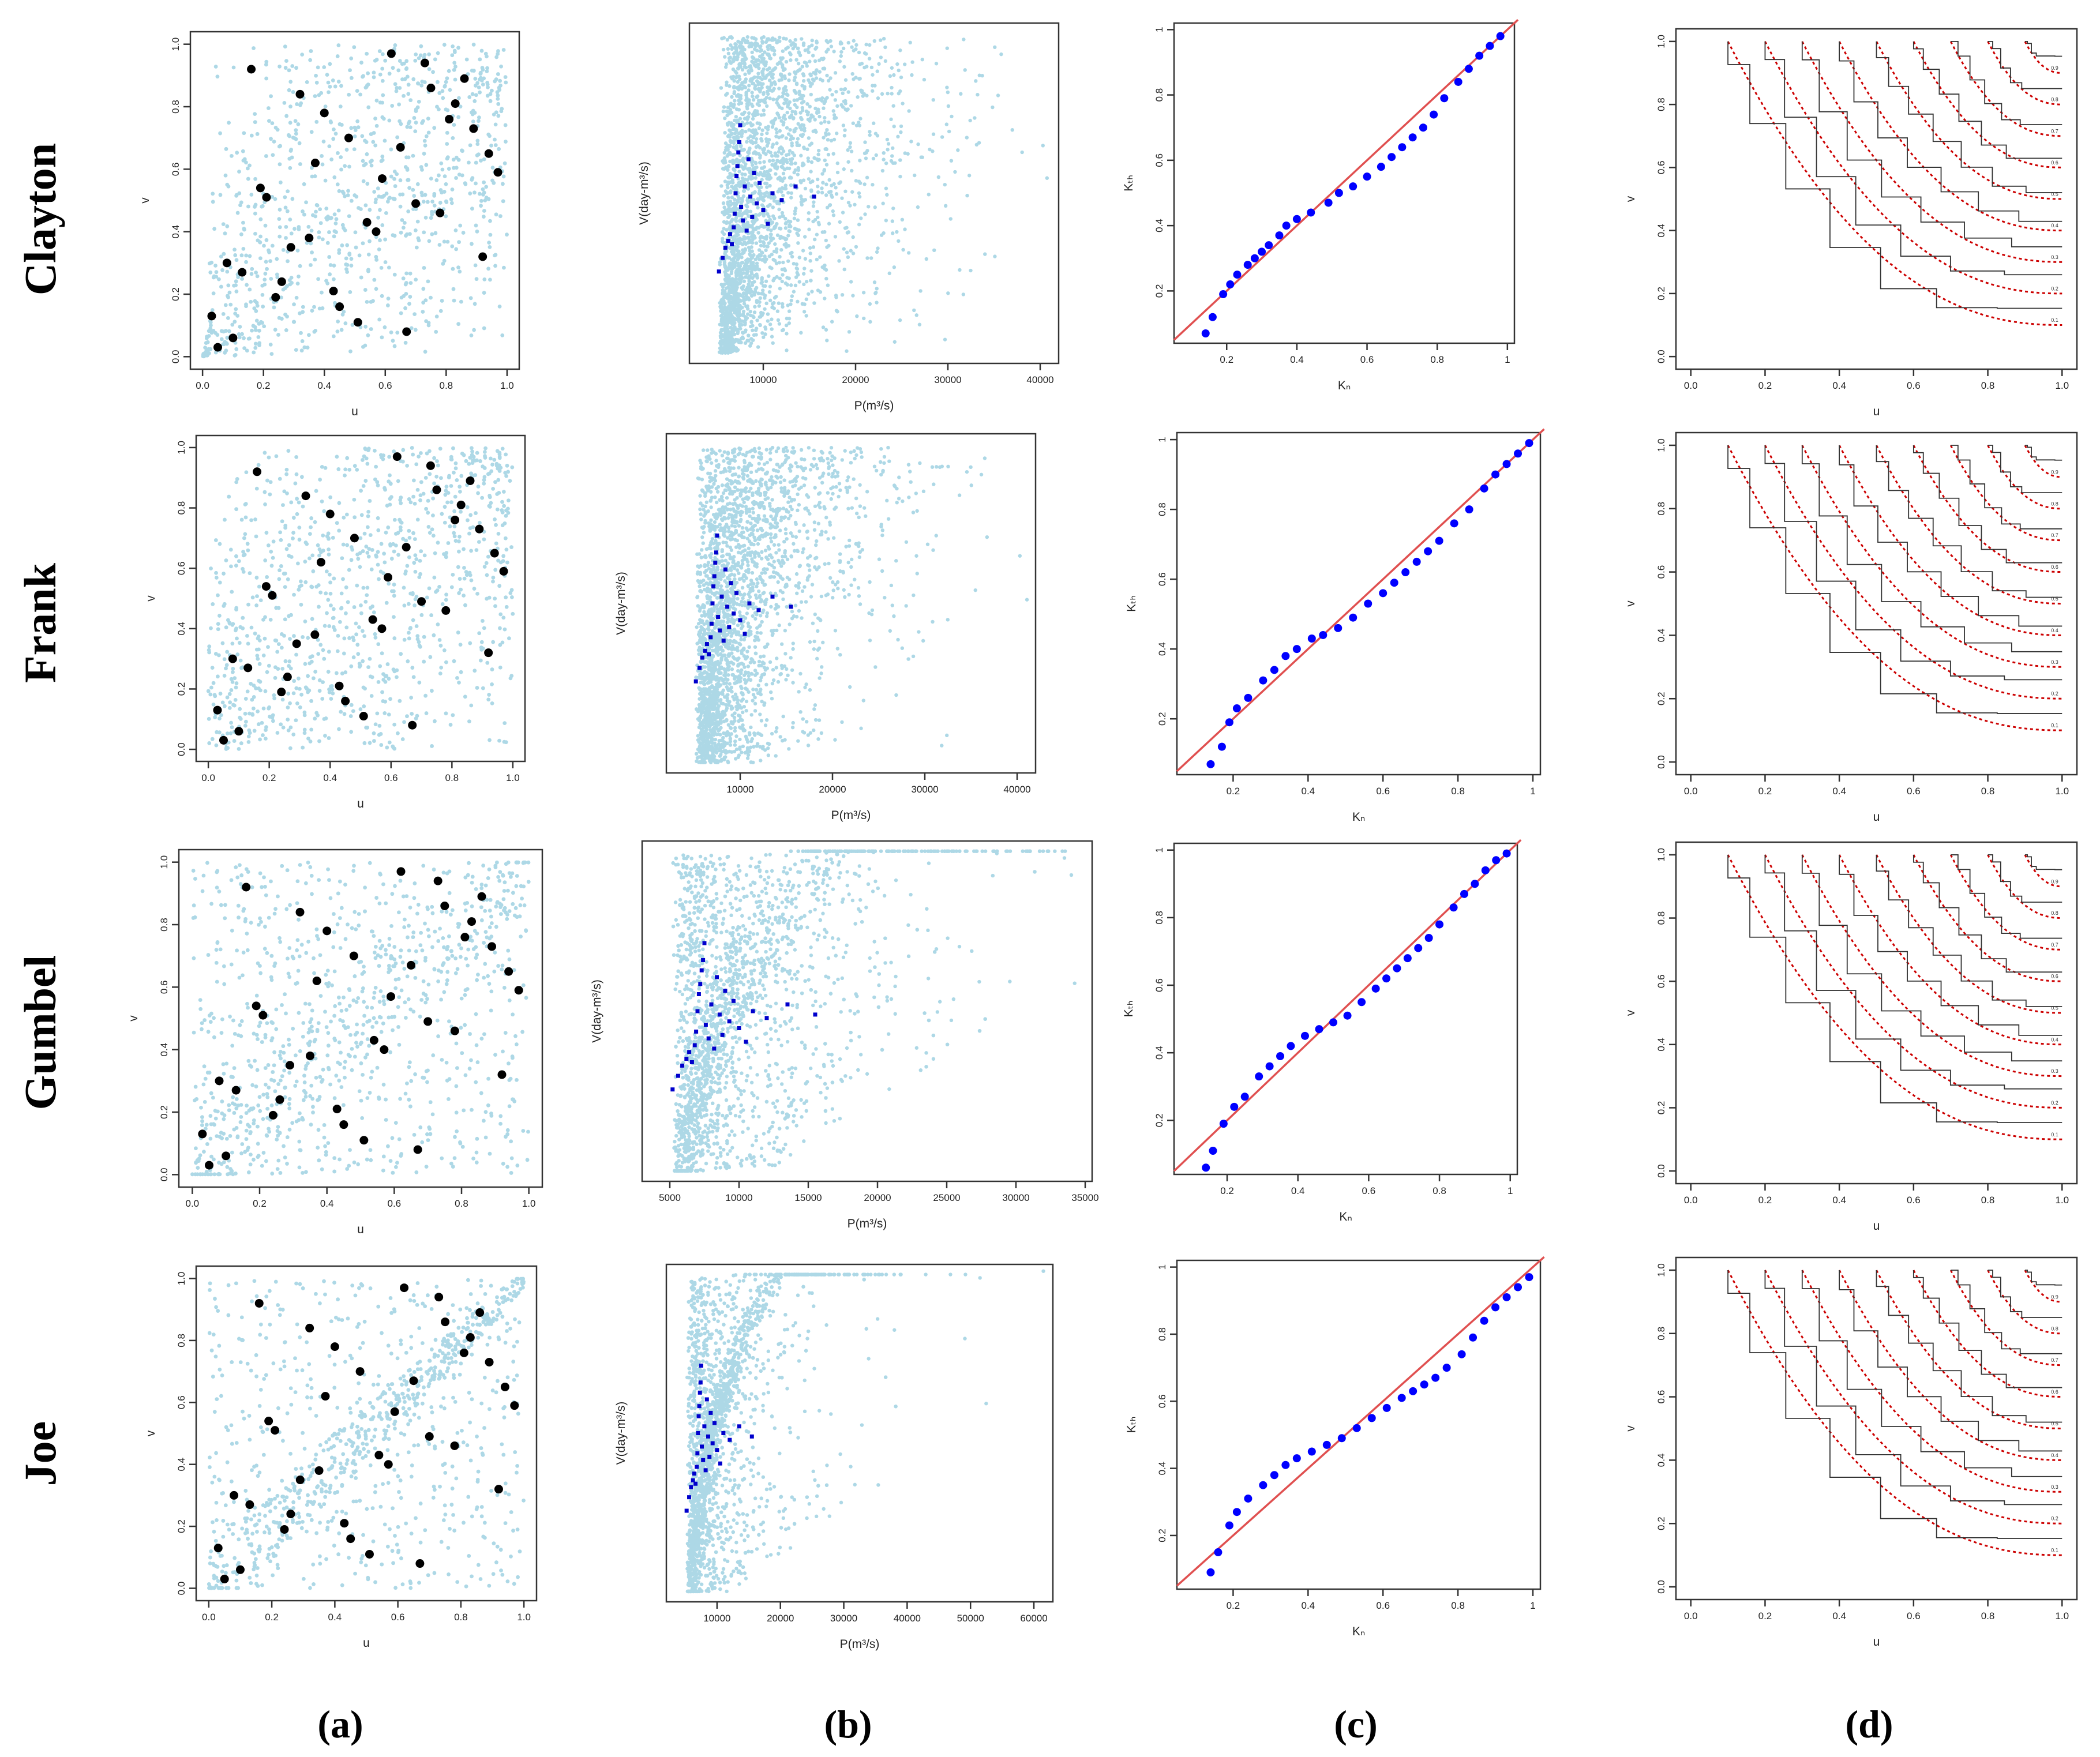 The image size is (2100, 1757). Describe the element at coordinates (524, 1617) in the screenshot. I see `panel-a-xtick-label: 1.0` at that location.